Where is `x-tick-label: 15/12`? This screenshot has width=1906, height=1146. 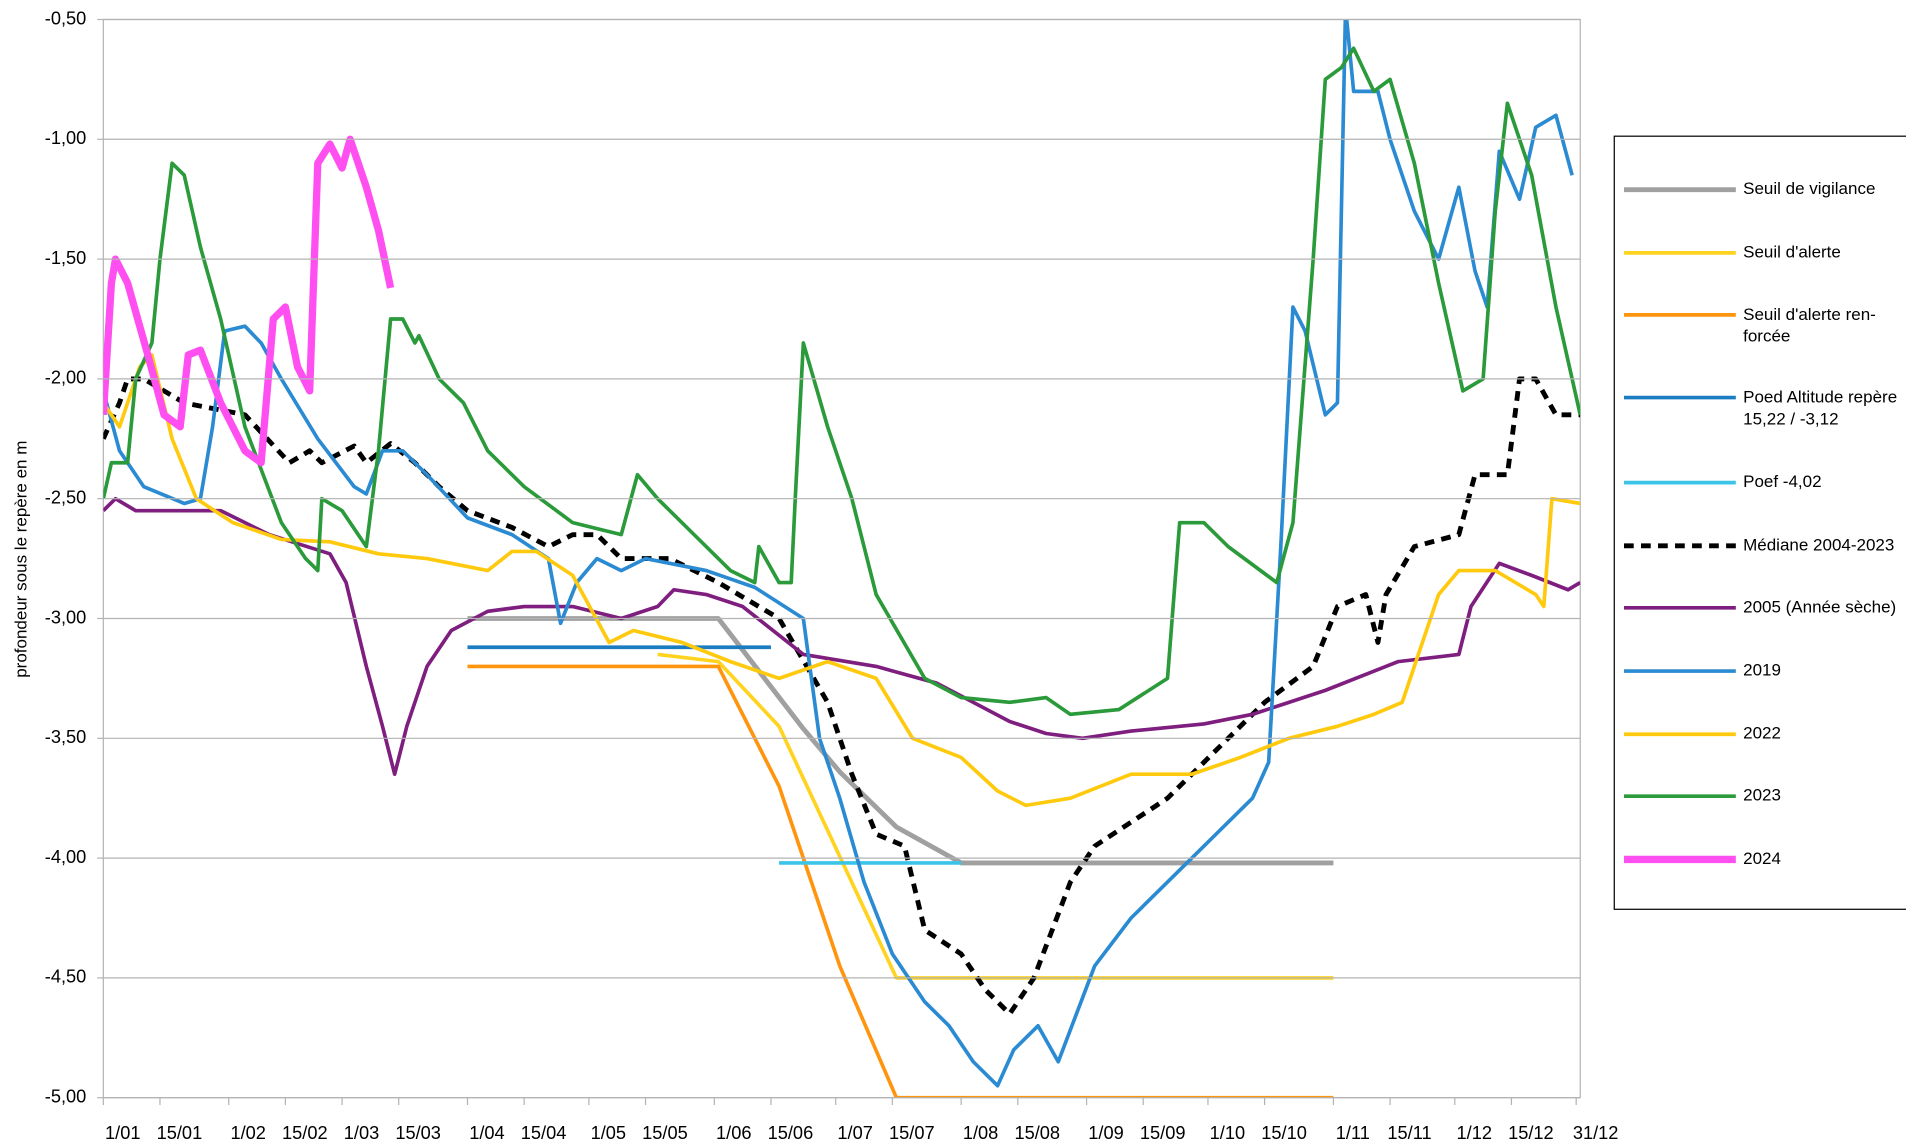
x-tick-label: 15/12 is located at coordinates (1531, 1132).